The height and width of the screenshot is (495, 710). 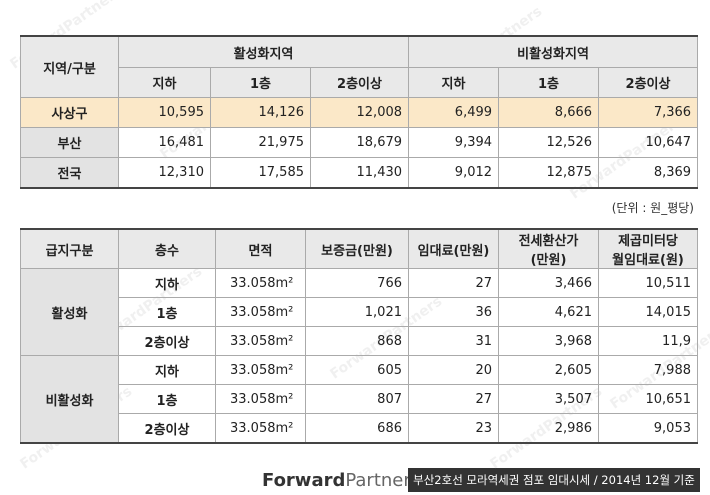 I want to click on cell: 9,012, so click(x=454, y=173).